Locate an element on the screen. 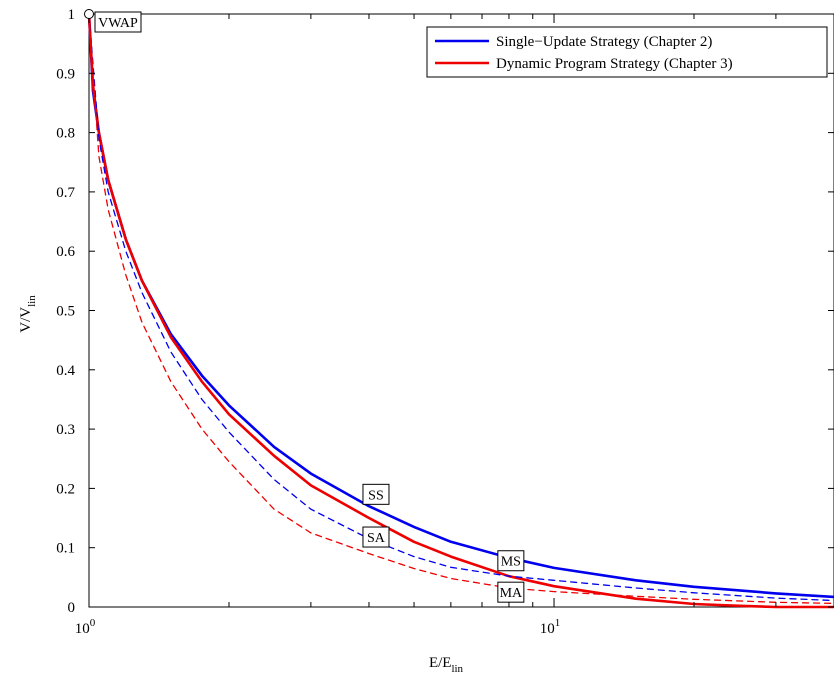 This screenshot has height=679, width=834. legend-box is located at coordinates (627, 52).